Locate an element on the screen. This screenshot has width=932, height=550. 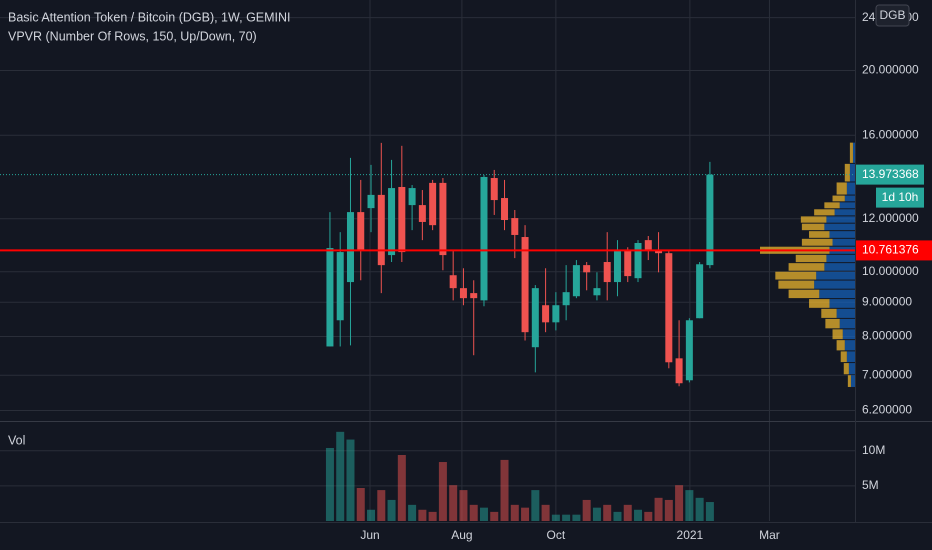
x-tick-label: Oct is located at coordinates (556, 535).